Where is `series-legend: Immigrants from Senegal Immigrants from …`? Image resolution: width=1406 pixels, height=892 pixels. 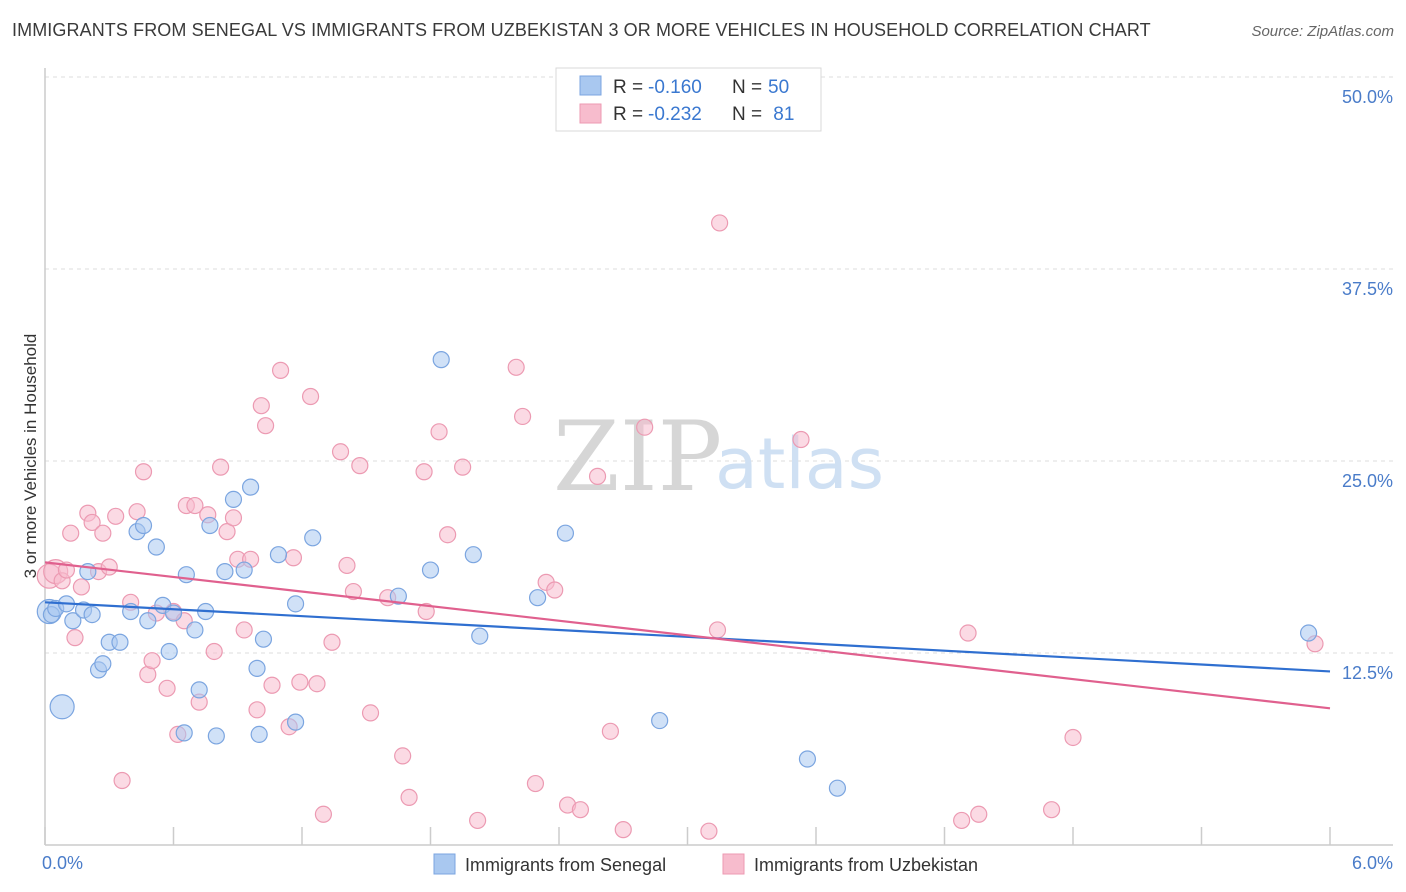
series-legend: Immigrants from Senegal Immigrants from … is located at coordinates (705, 864).